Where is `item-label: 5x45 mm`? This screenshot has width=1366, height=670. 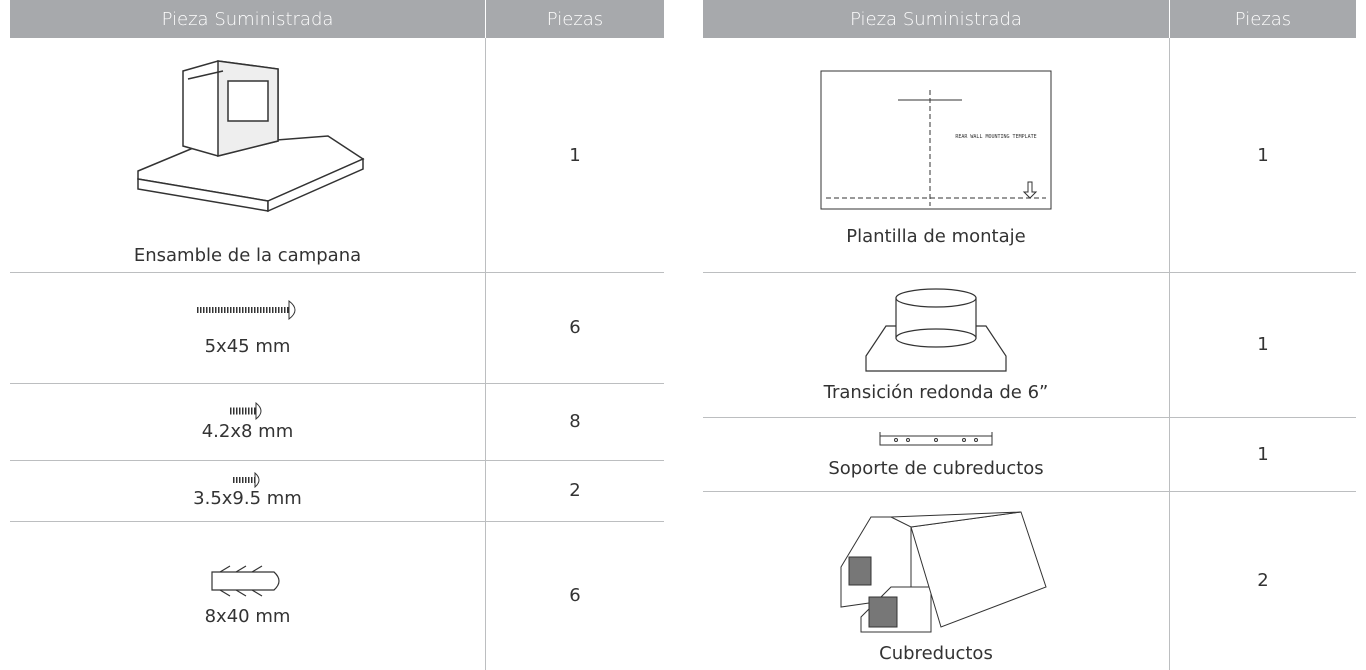 item-label: 5x45 mm is located at coordinates (247, 346).